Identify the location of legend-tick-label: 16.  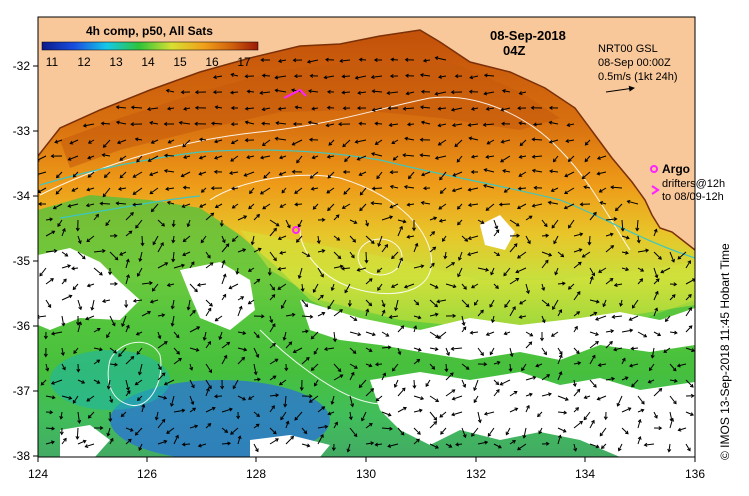
(212, 62).